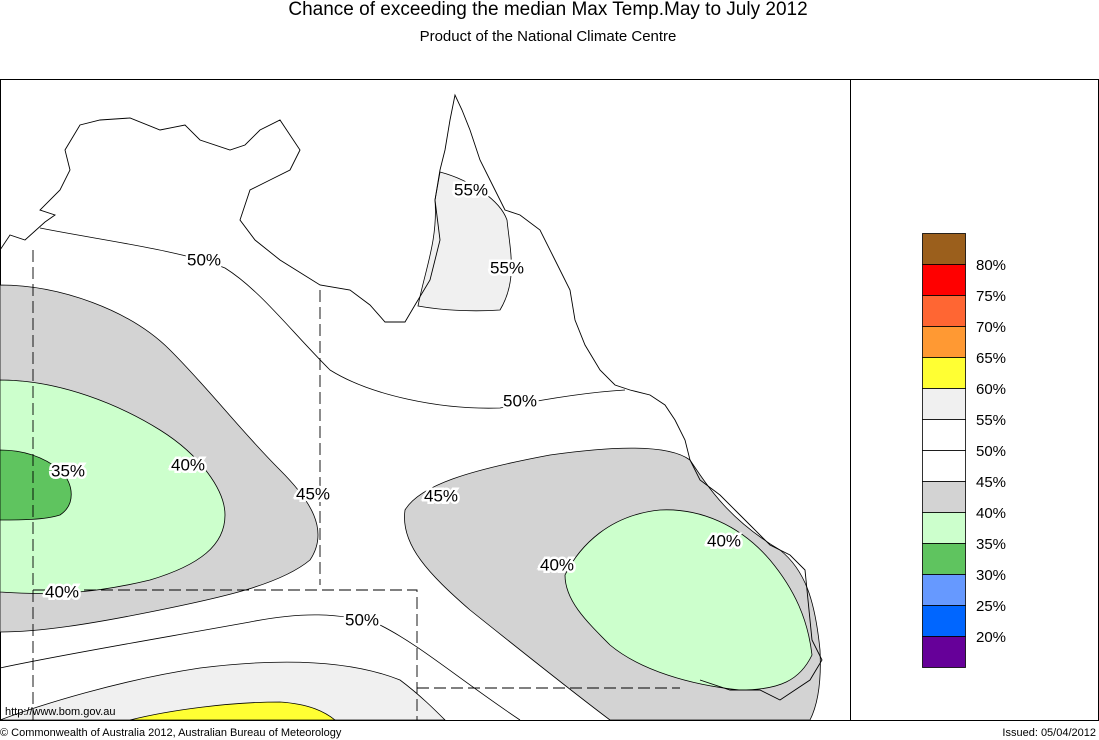  I want to click on legend-label: 45%, so click(991, 482).